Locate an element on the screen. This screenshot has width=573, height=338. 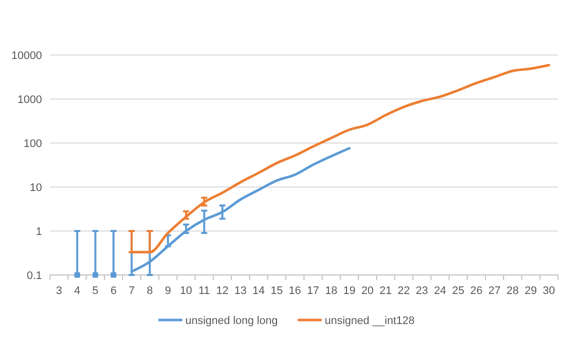
x-tick-label: 12 is located at coordinates (222, 291).